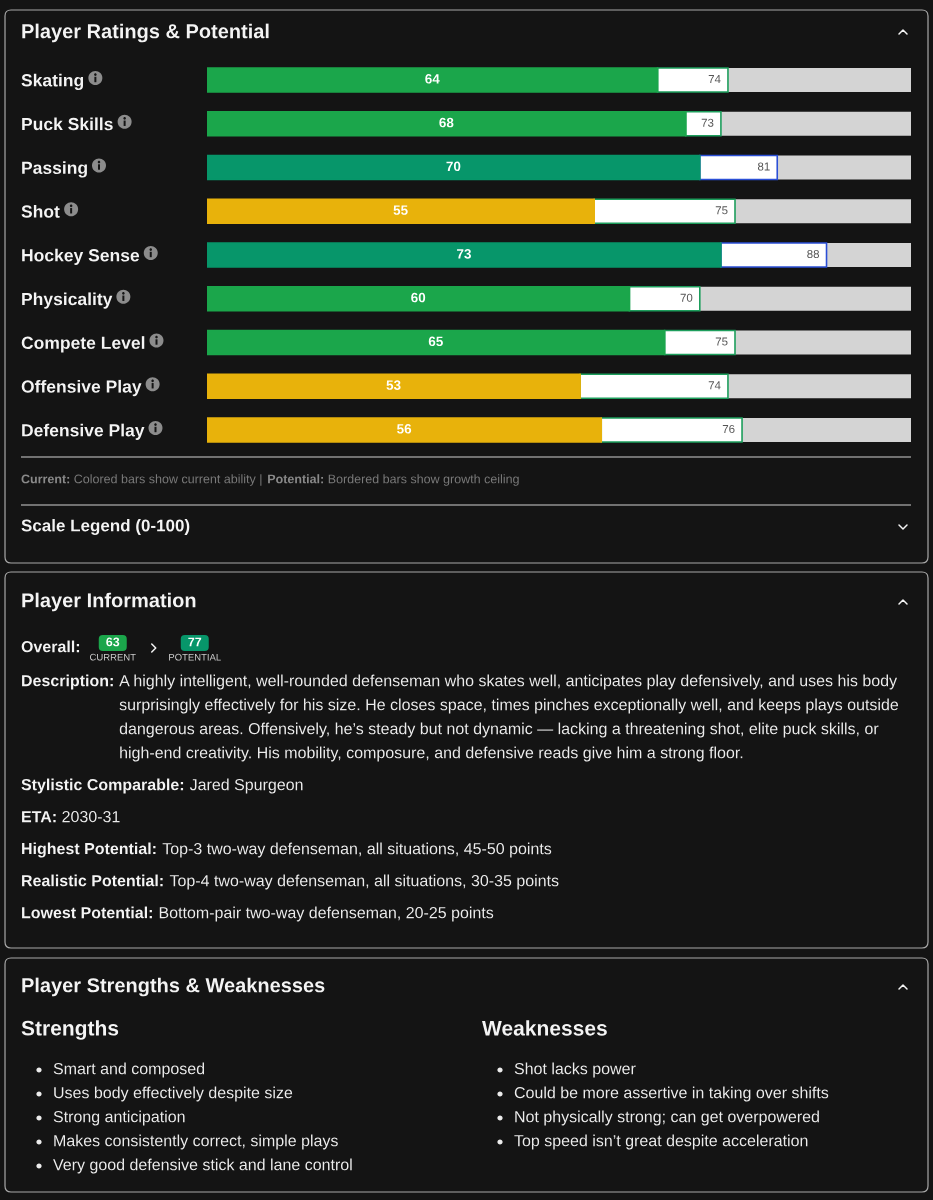  I want to click on data-label: 53, so click(393, 385).